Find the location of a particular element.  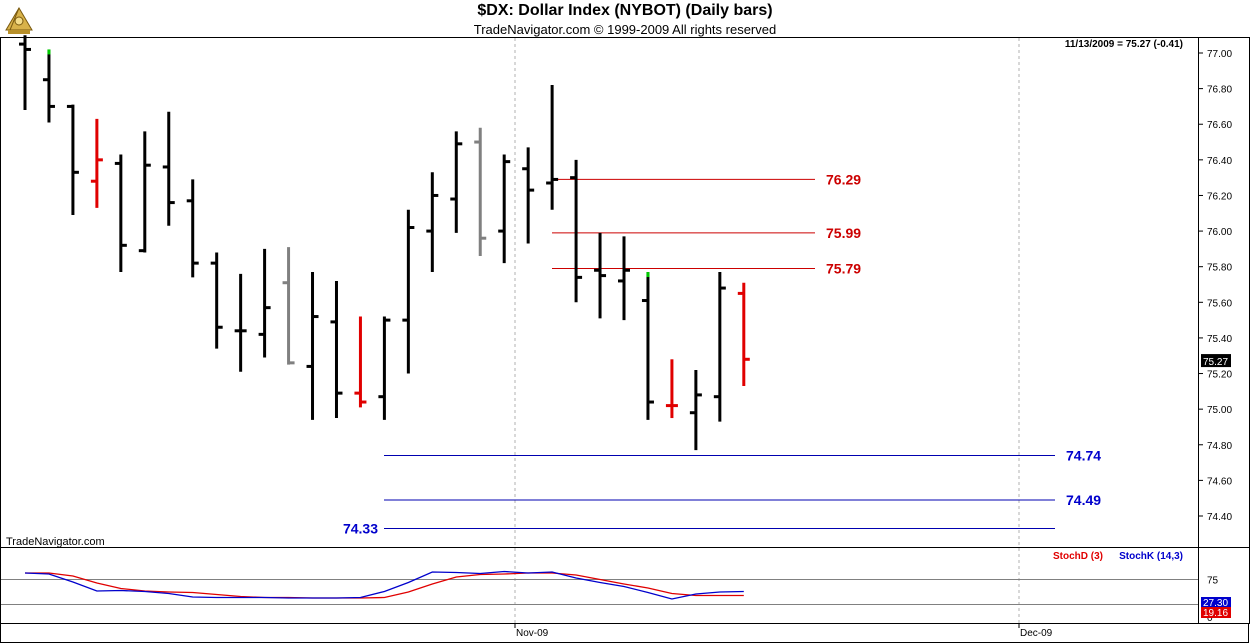

stoch-last-label: 27.30 is located at coordinates (1215, 603).